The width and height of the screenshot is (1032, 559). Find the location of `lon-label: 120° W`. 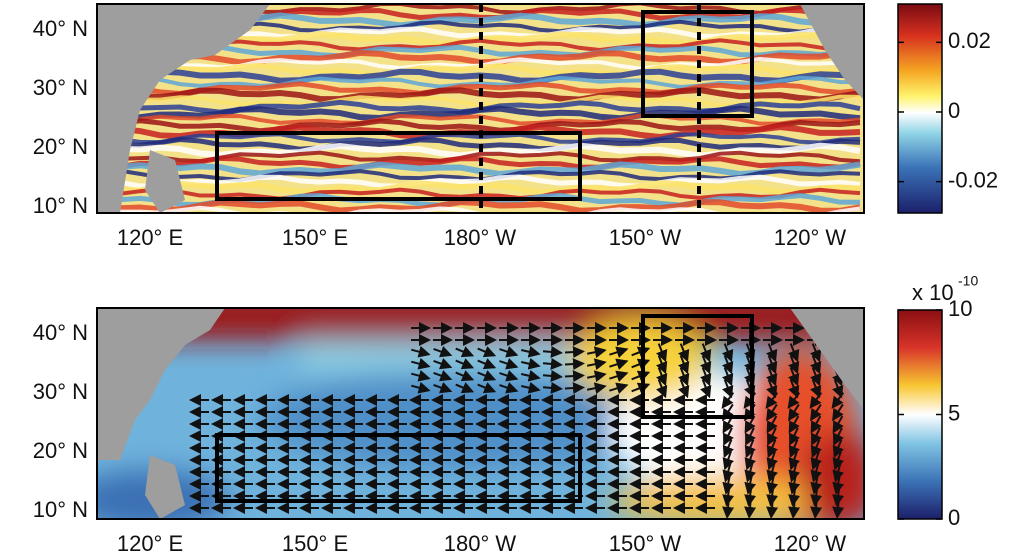

lon-label: 120° W is located at coordinates (810, 543).